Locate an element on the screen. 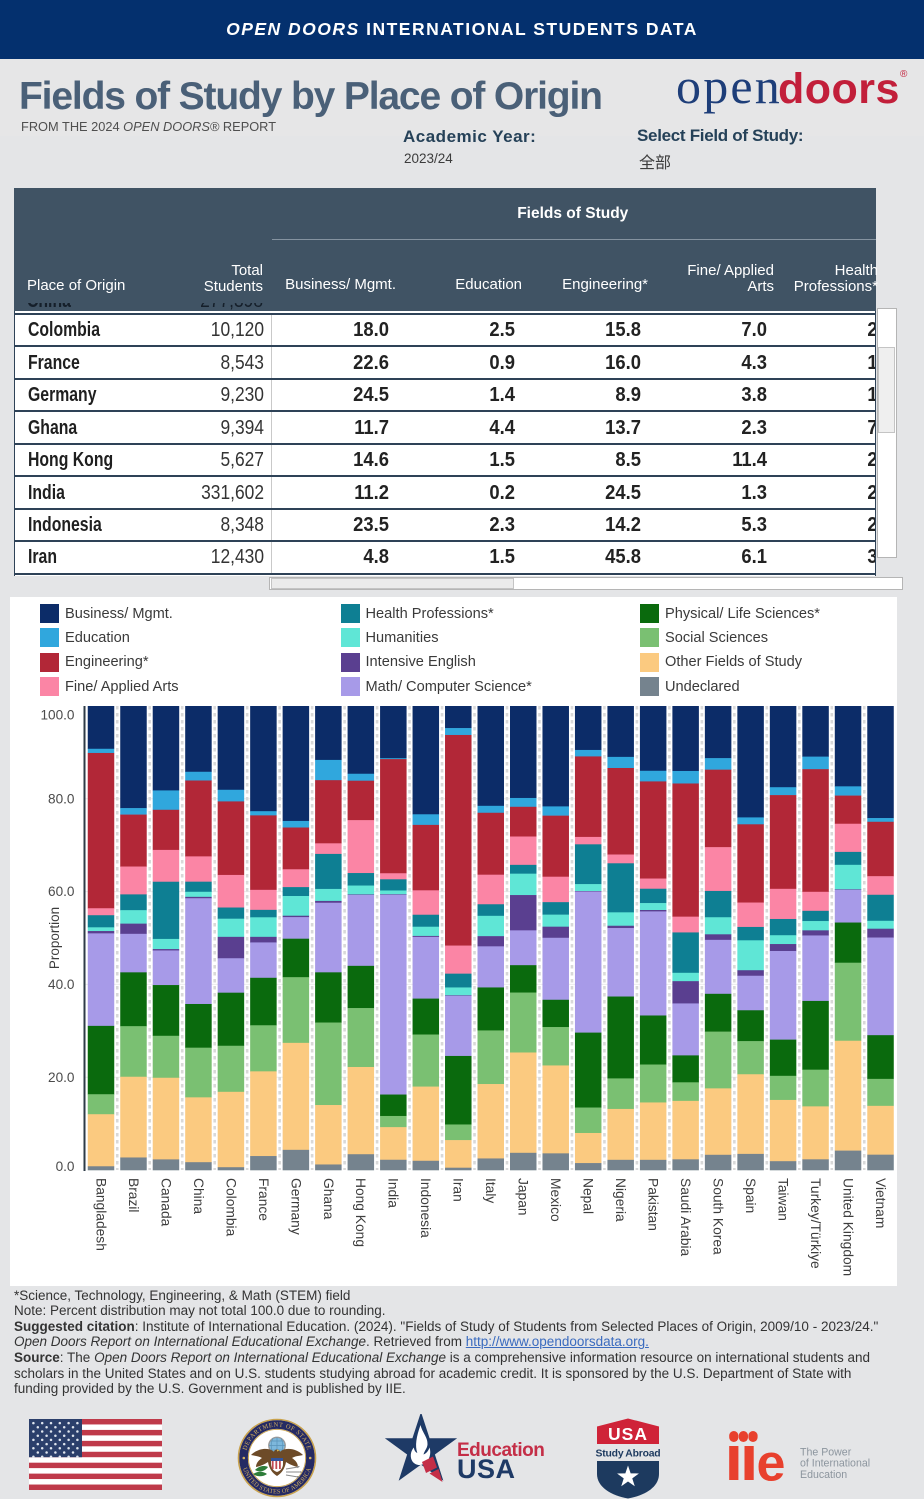 The width and height of the screenshot is (924, 1499). svg-text: 100.0 is located at coordinates (57, 714).